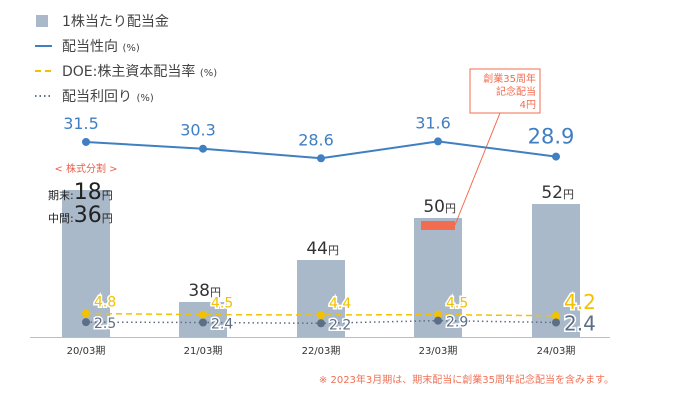 The image size is (681, 410). Describe the element at coordinates (580, 324) in the screenshot. I see `dividend-yield-label-24/03期: 2.4` at that location.